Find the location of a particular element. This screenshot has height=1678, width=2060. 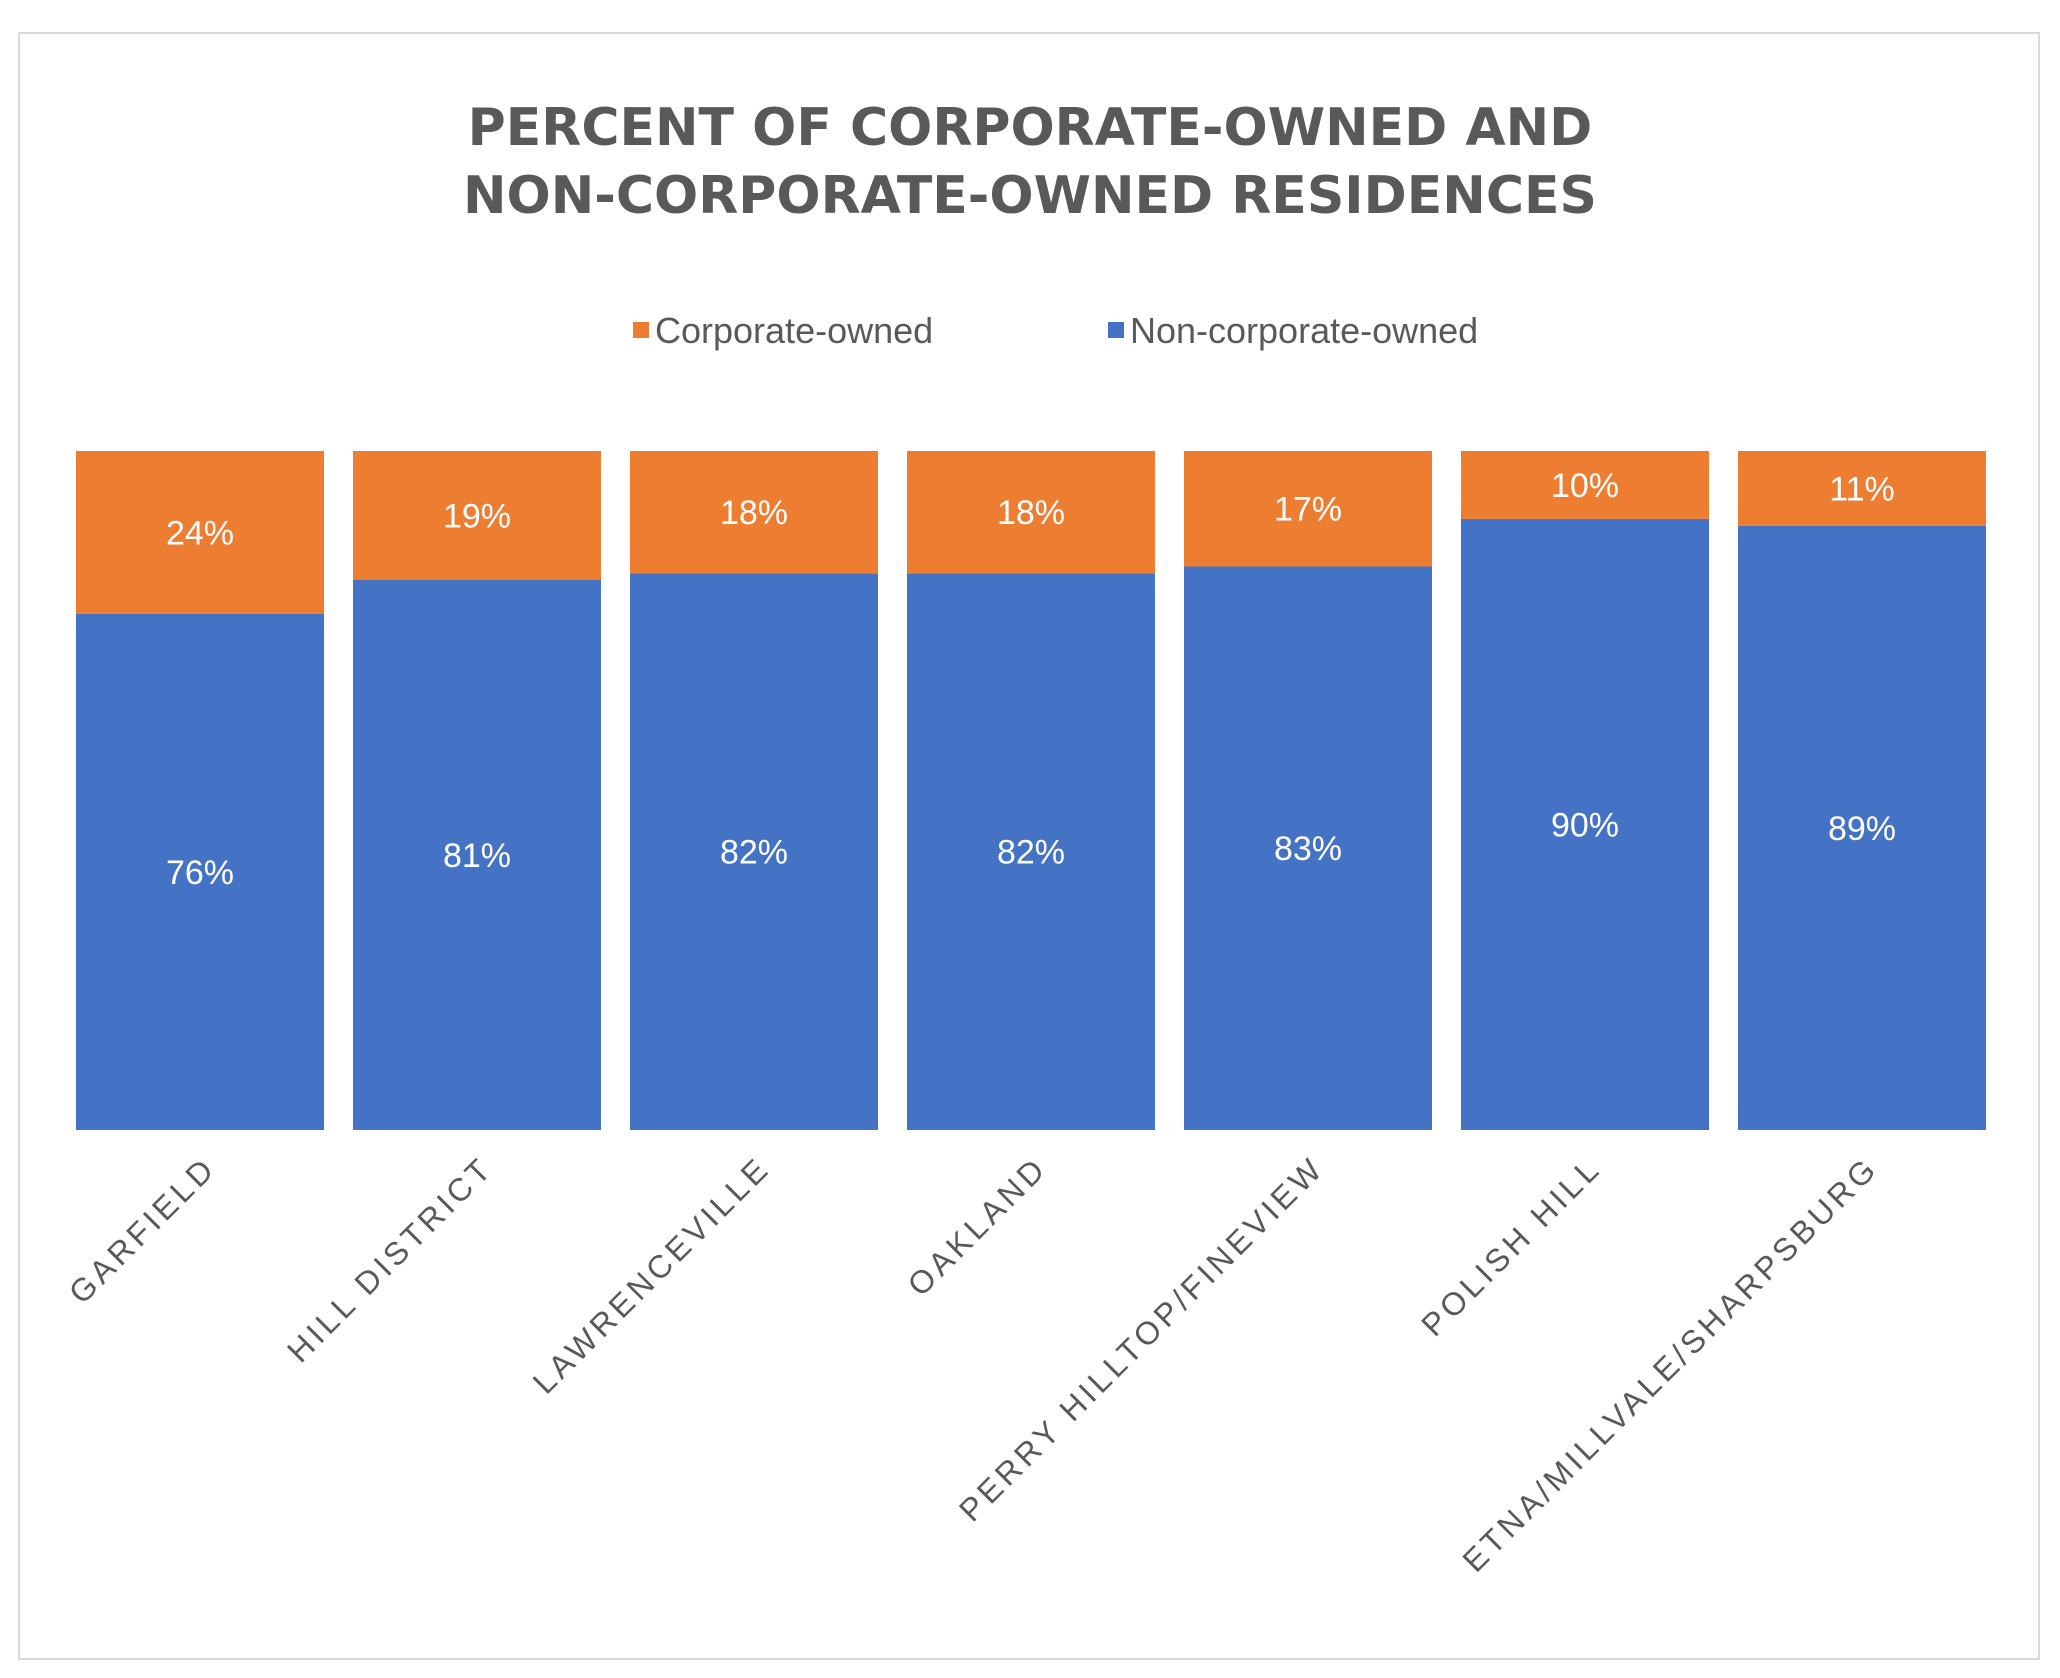

chart-title-line-1: PERCENT OF CORPORATE-OWNED AND is located at coordinates (1030, 128).